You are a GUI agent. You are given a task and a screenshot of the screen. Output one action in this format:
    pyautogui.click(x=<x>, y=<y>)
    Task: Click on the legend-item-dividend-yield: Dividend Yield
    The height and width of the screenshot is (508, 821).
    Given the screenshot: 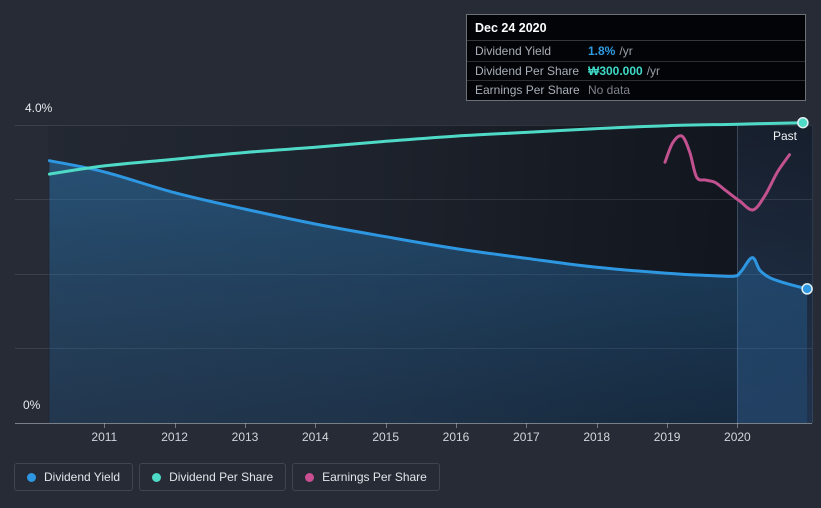 What is the action you would take?
    pyautogui.click(x=74, y=477)
    